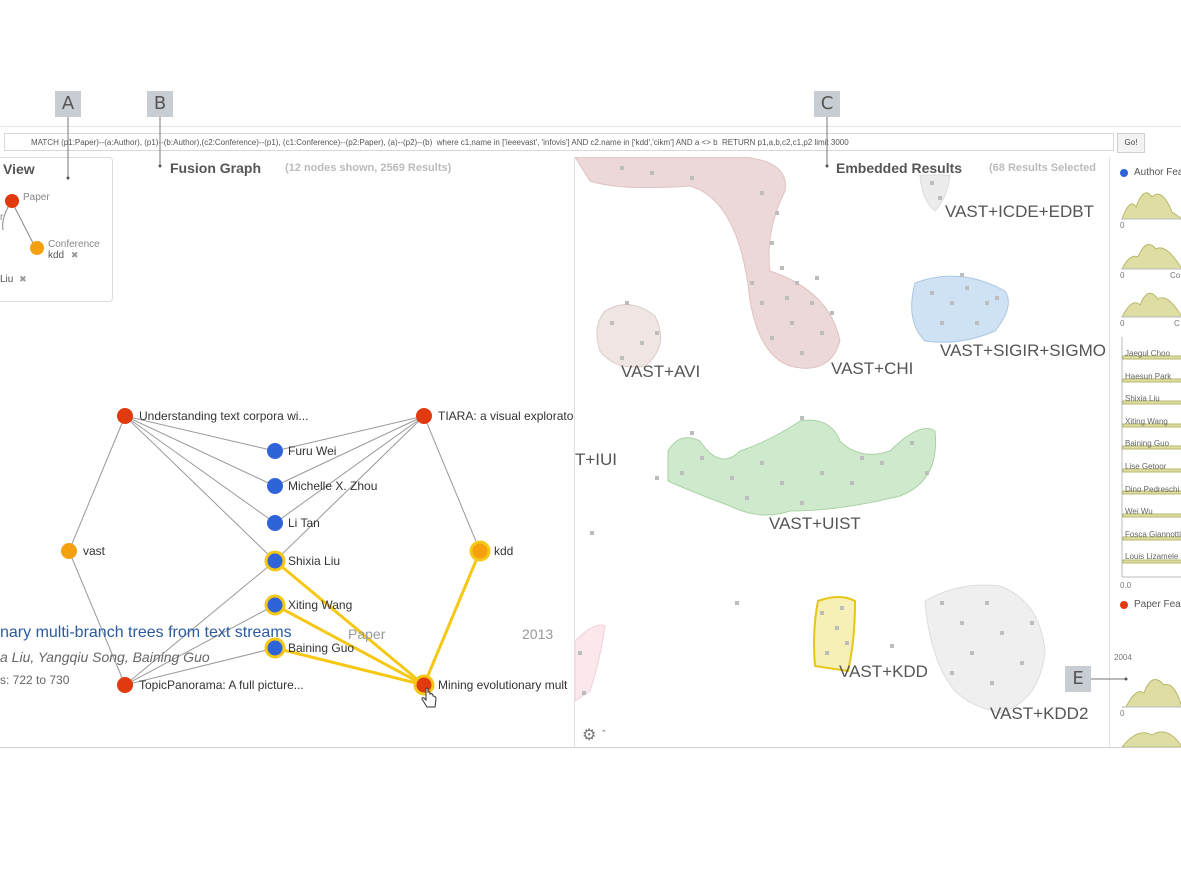 This screenshot has width=1181, height=886. I want to click on author-feature-item: Baining Guo, so click(1147, 444).